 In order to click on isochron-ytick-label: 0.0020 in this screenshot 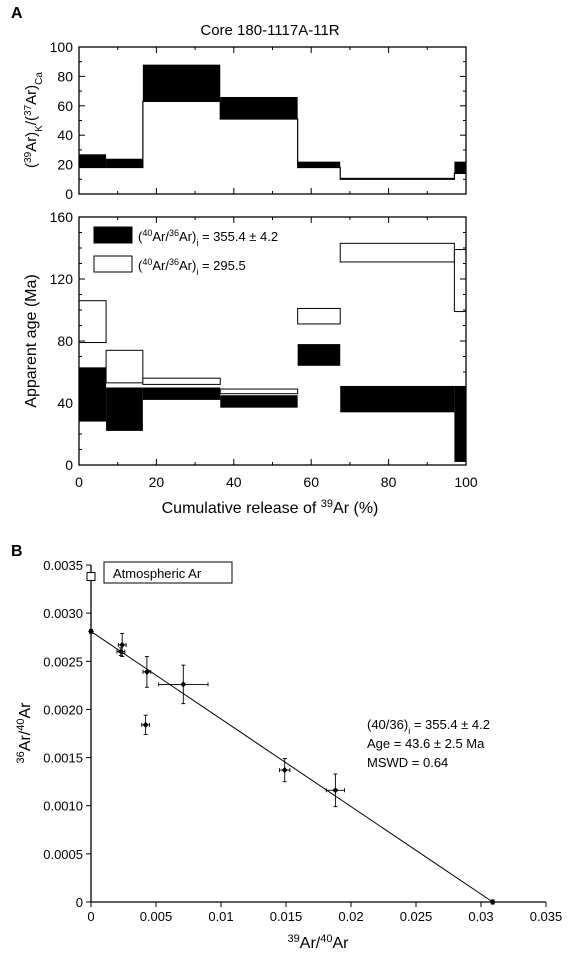, I will do `click(63, 709)`.